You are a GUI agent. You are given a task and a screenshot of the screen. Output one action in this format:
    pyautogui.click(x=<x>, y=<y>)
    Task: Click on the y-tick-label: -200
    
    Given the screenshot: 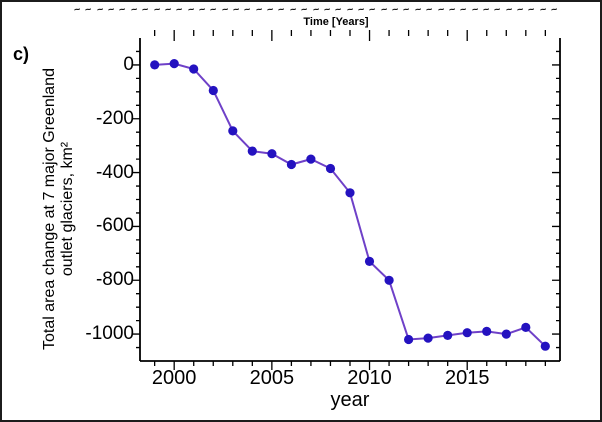 What is the action you would take?
    pyautogui.click(x=114, y=118)
    